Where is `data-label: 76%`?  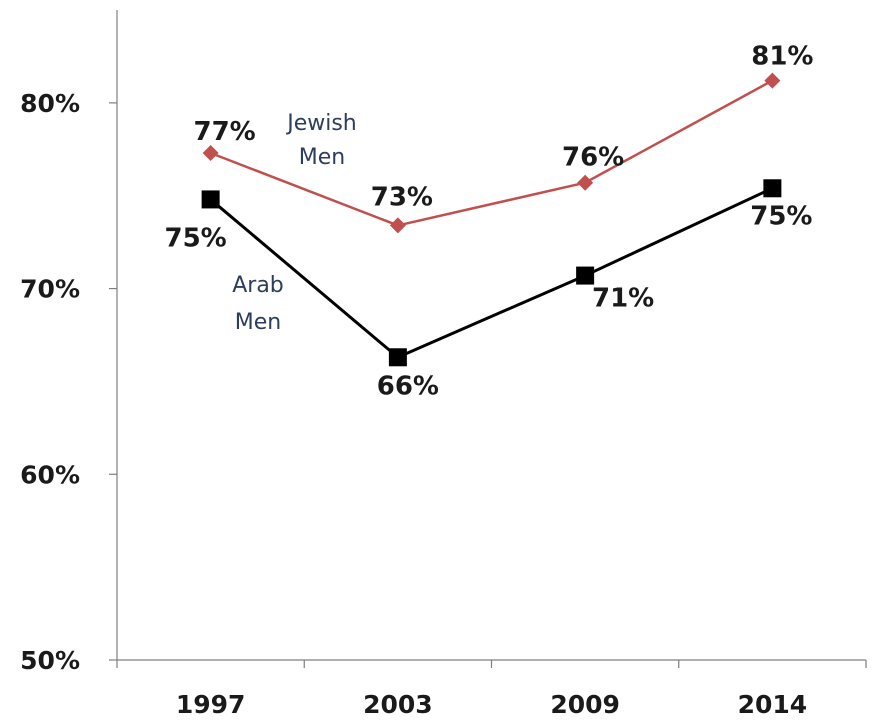 data-label: 76% is located at coordinates (593, 158).